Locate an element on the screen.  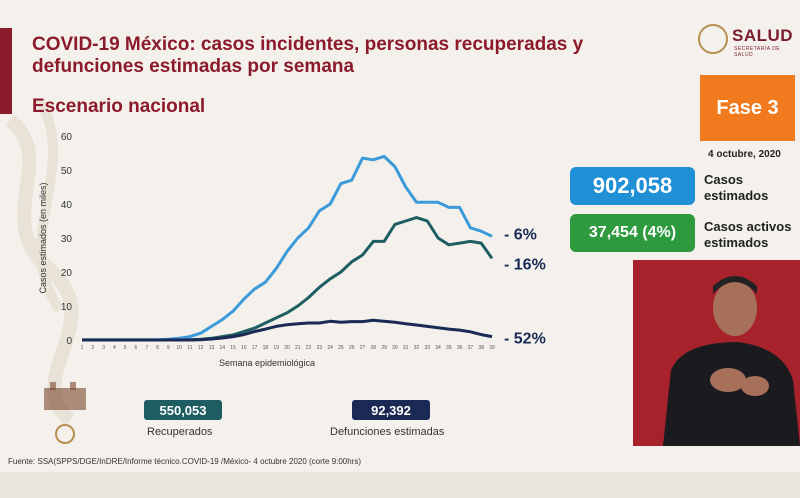
x-tick-label: 38 is located at coordinates (481, 348).